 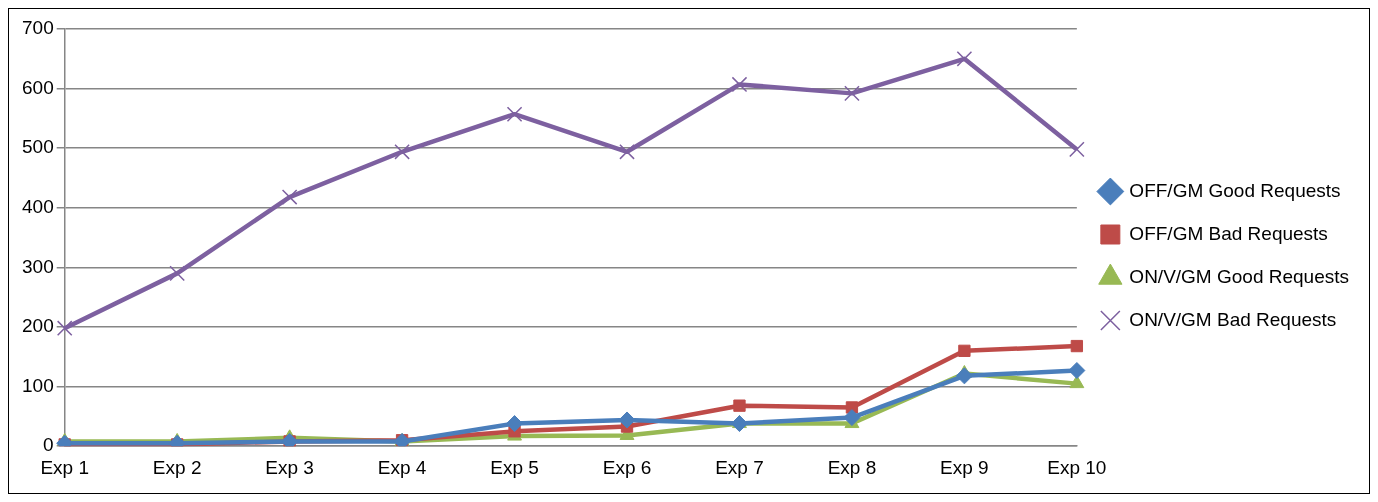 What do you see at coordinates (402, 467) in the screenshot?
I see `x-tick-label: Exp 4` at bounding box center [402, 467].